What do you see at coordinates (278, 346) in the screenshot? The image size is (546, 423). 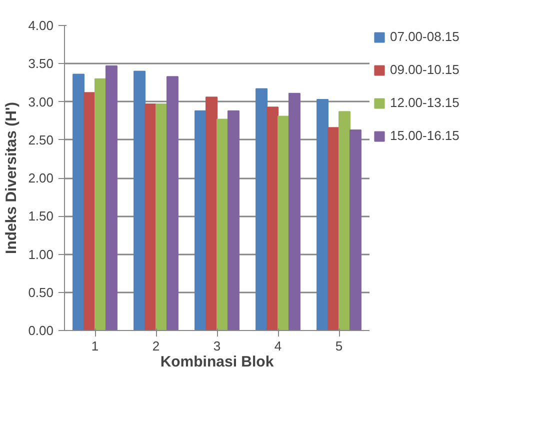 I see `x-tick-label: 4` at bounding box center [278, 346].